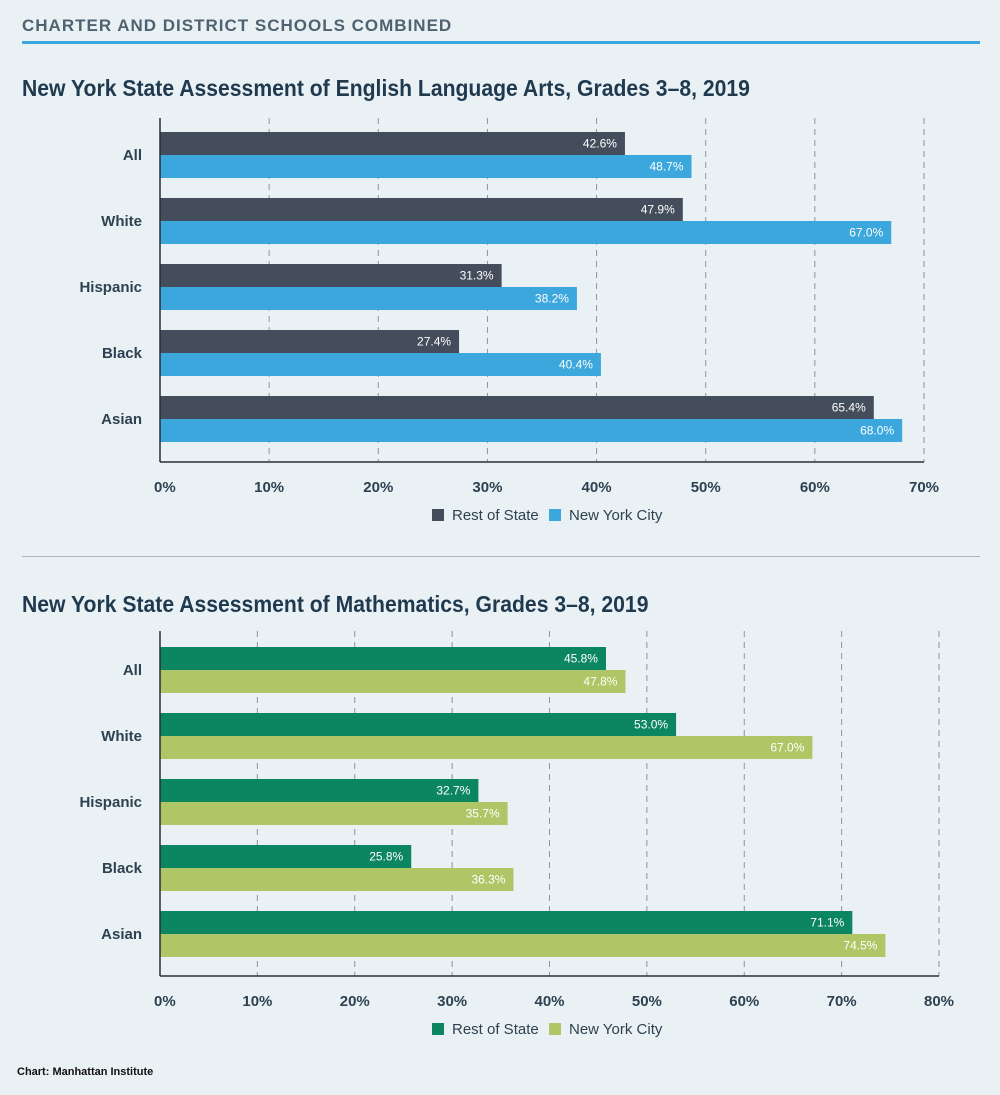 Image resolution: width=1000 pixels, height=1095 pixels. I want to click on chart-source: Chart: Manhattan Institute, so click(85, 1072).